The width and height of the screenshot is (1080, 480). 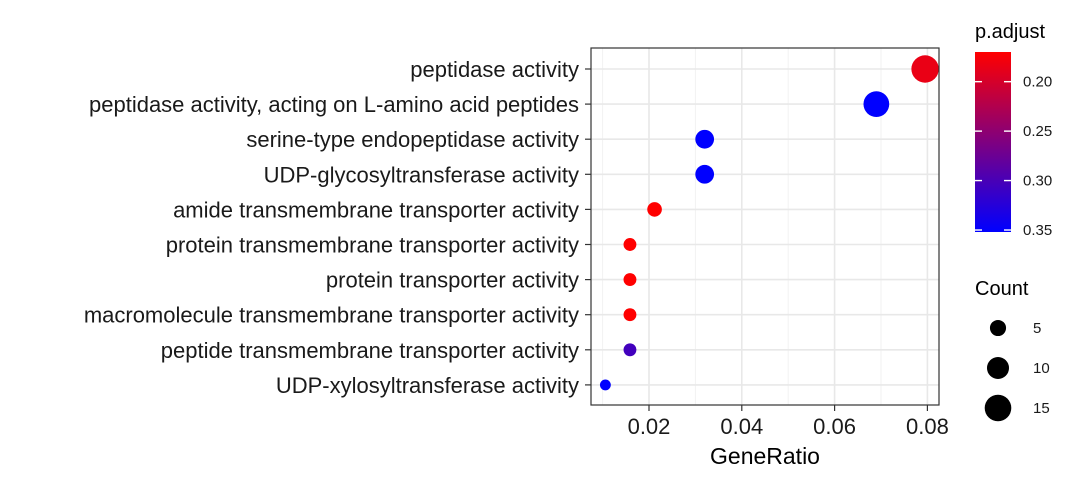 I want to click on color-legend-bar, so click(x=993, y=142).